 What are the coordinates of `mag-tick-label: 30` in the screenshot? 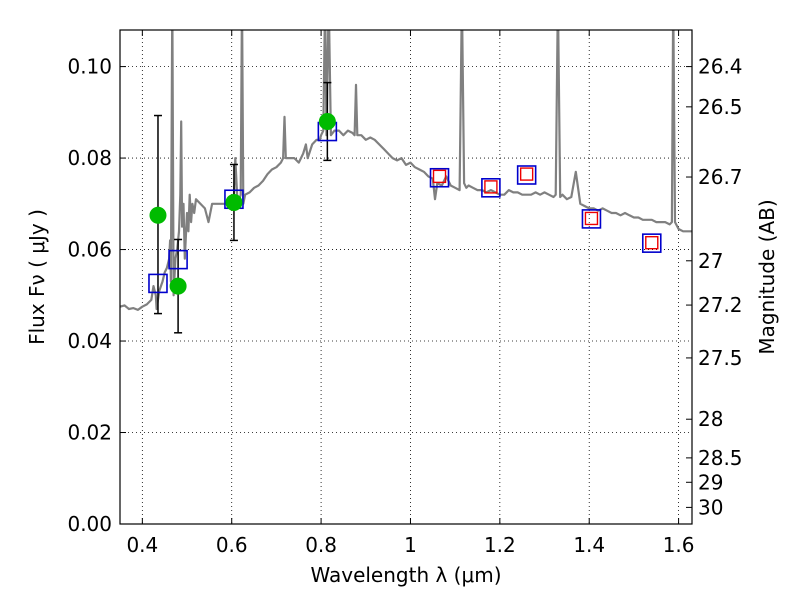 It's located at (710, 507).